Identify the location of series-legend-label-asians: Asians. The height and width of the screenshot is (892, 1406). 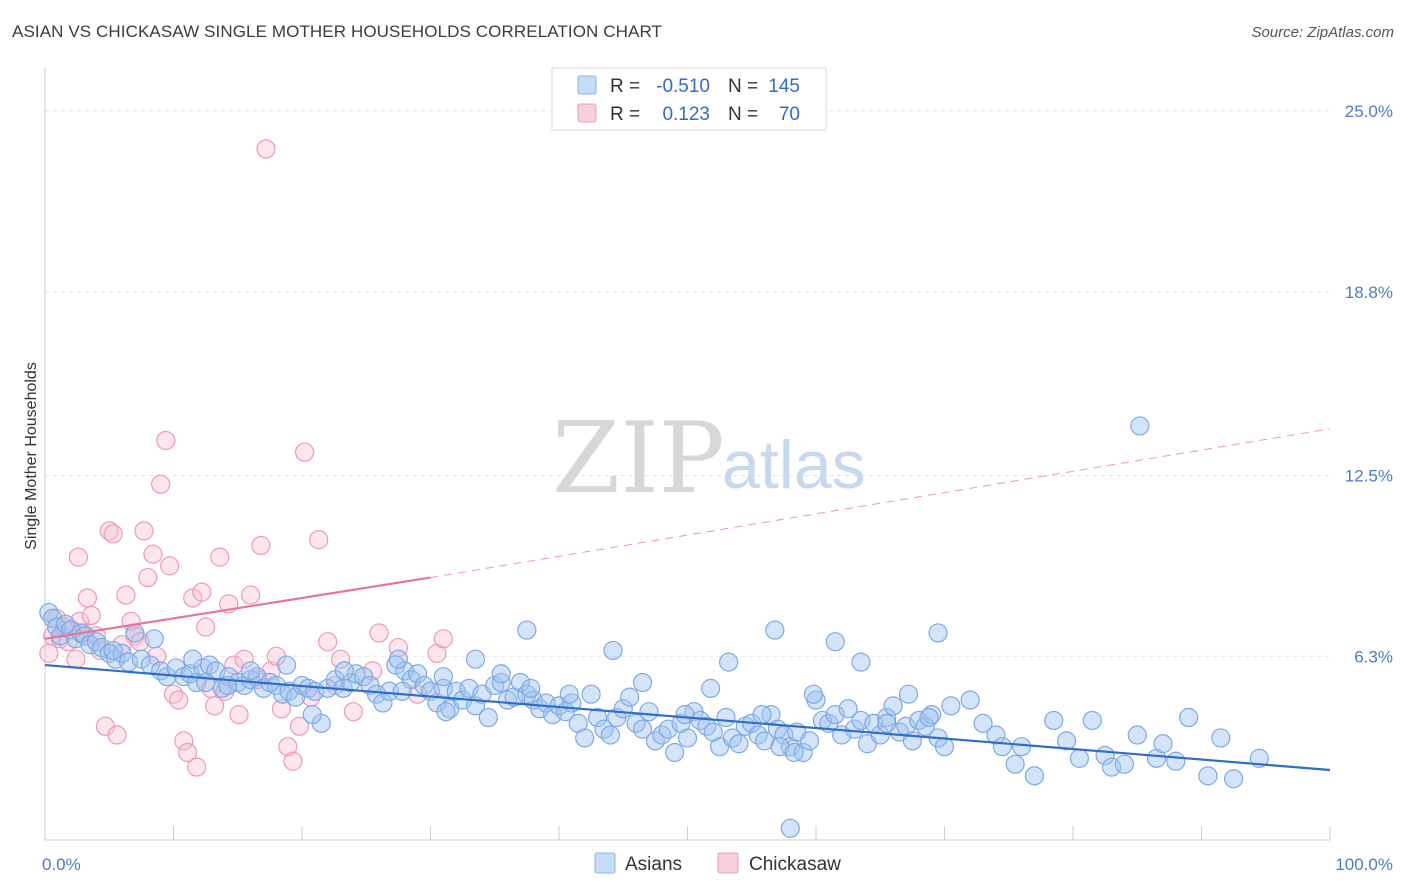
(653, 864).